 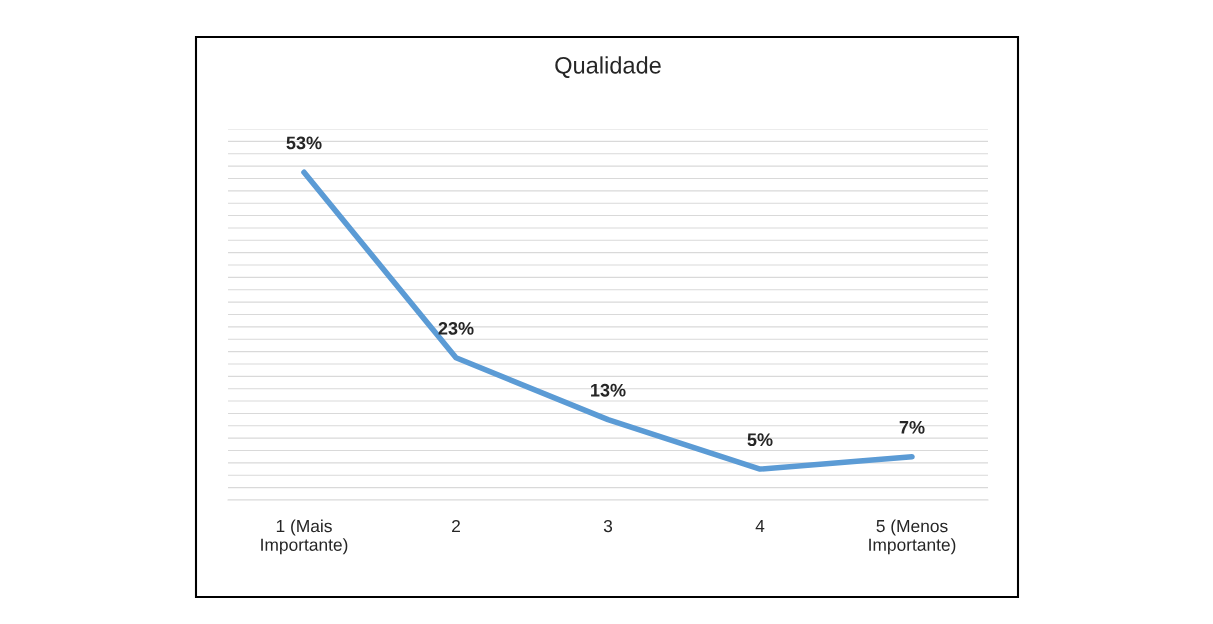 I want to click on x-tick-label: 2, so click(x=456, y=526).